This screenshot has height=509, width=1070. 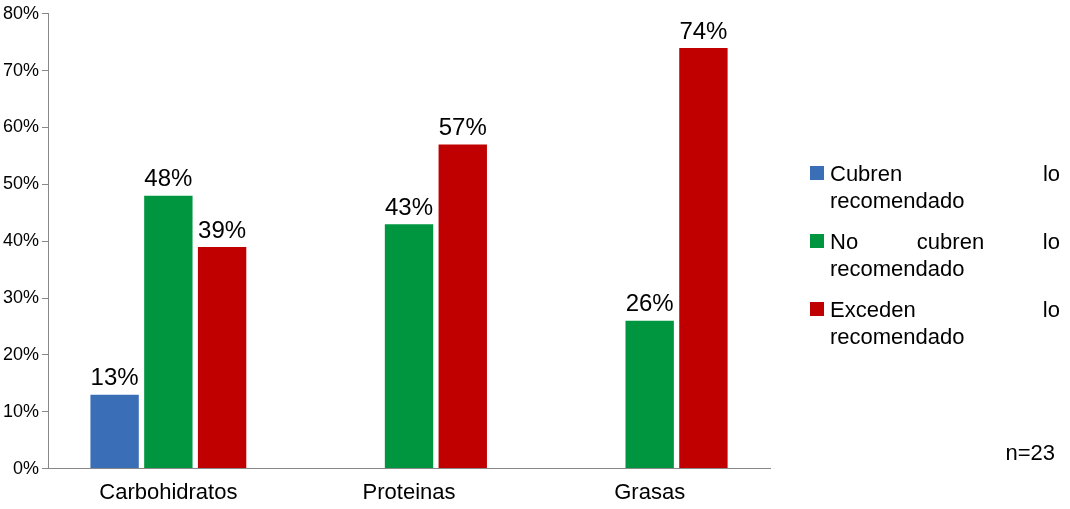 I want to click on data-label: 43%, so click(x=409, y=206).